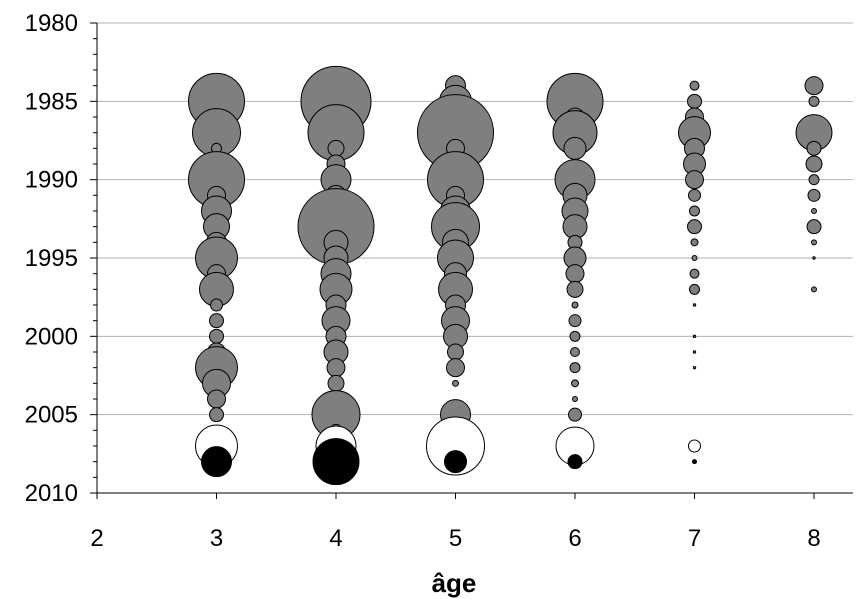 Image resolution: width=860 pixels, height=599 pixels. Describe the element at coordinates (51, 101) in the screenshot. I see `y-tick-label: 1985` at that location.